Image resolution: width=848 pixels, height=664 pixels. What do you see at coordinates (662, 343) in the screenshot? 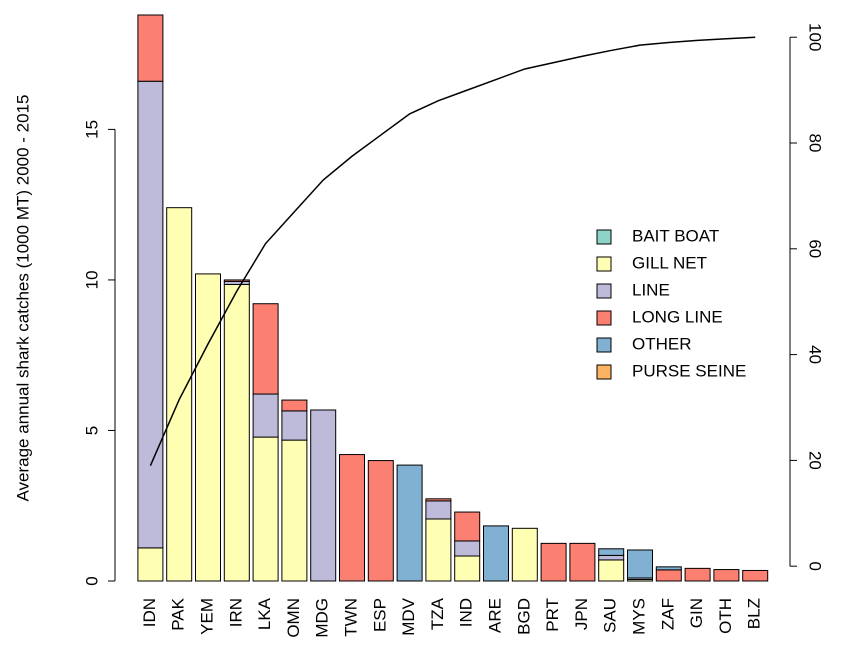
I see `legend-label: OTHER` at bounding box center [662, 343].